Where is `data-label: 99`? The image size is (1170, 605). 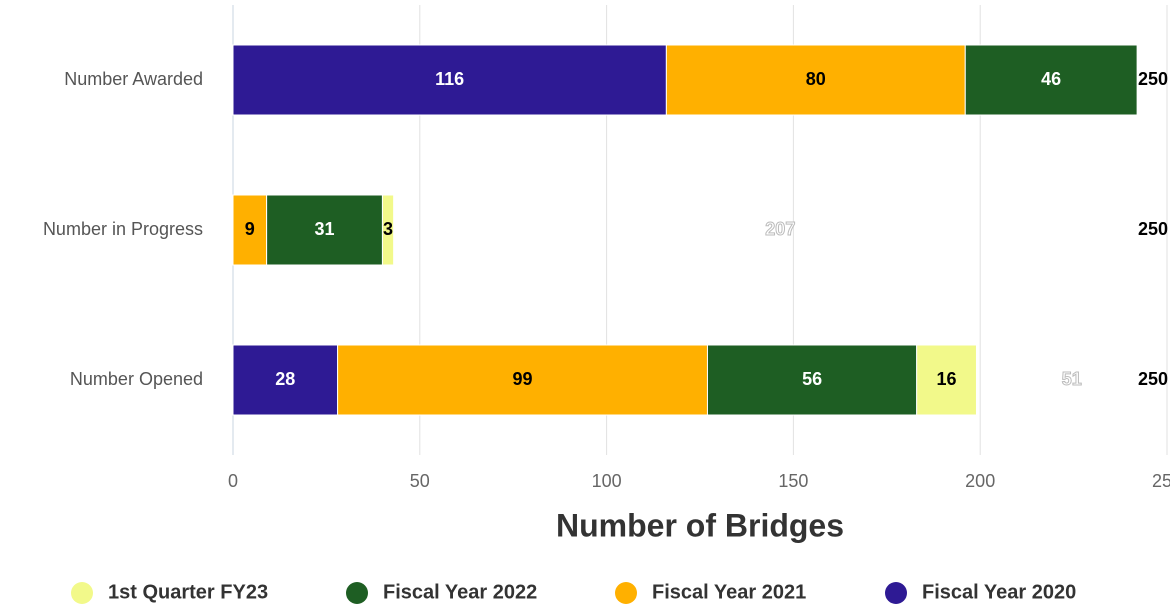 data-label: 99 is located at coordinates (523, 379).